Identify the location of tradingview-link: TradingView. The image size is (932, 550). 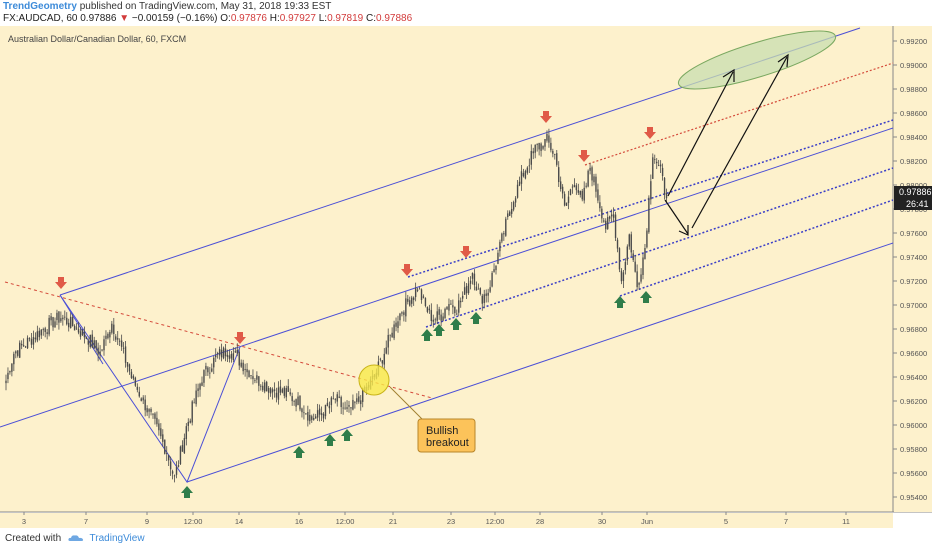
(117, 538).